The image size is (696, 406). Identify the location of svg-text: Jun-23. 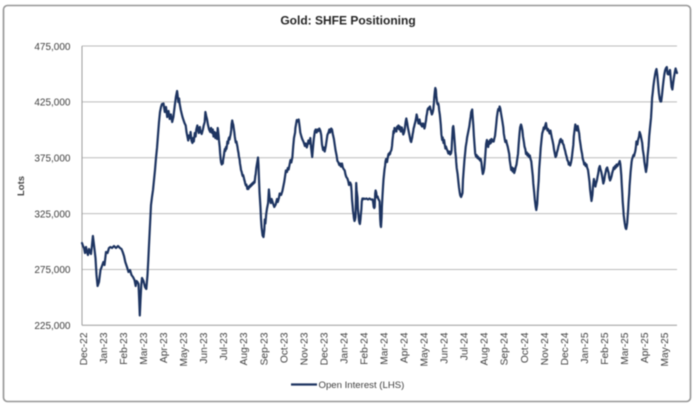
(204, 347).